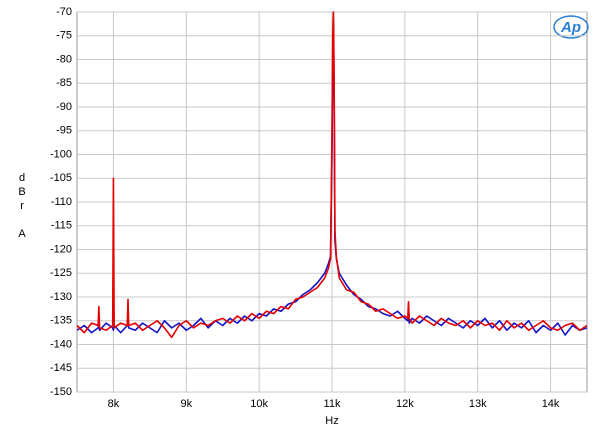 The image size is (600, 435). Describe the element at coordinates (61, 249) in the screenshot. I see `y-tick-label: -120` at that location.